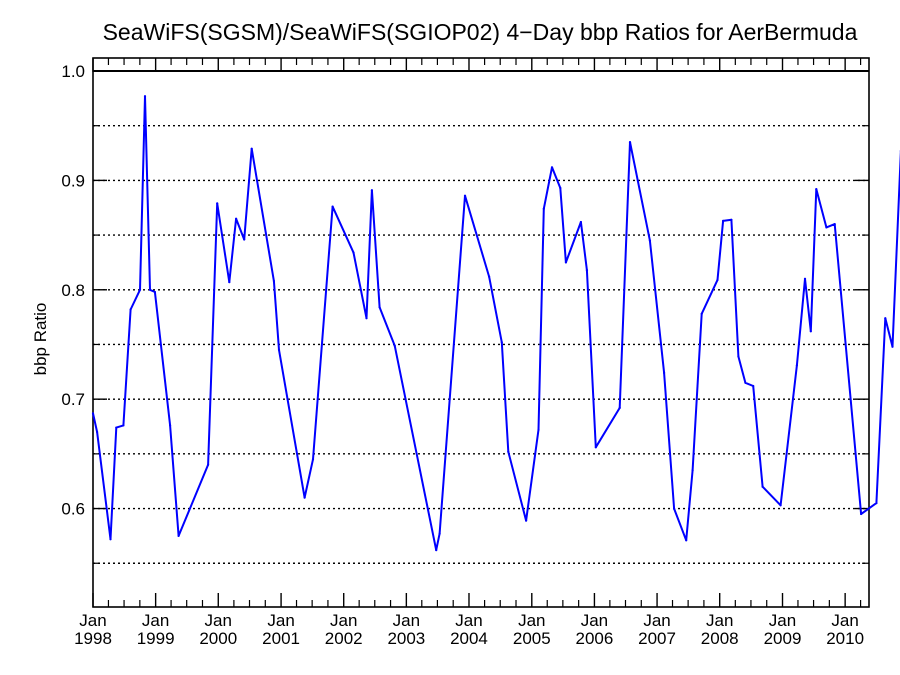  What do you see at coordinates (532, 638) in the screenshot?
I see `x-tick-label-year: 2005` at bounding box center [532, 638].